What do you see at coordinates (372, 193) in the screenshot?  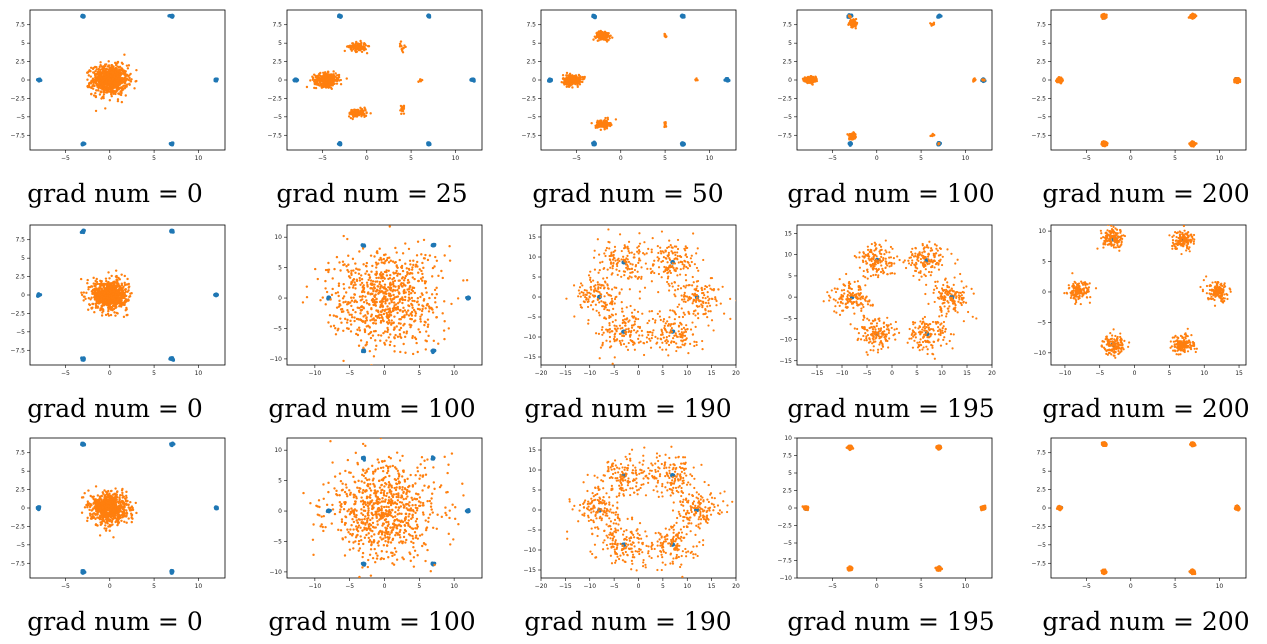 I see `panel-caption: grad num = 25` at bounding box center [372, 193].